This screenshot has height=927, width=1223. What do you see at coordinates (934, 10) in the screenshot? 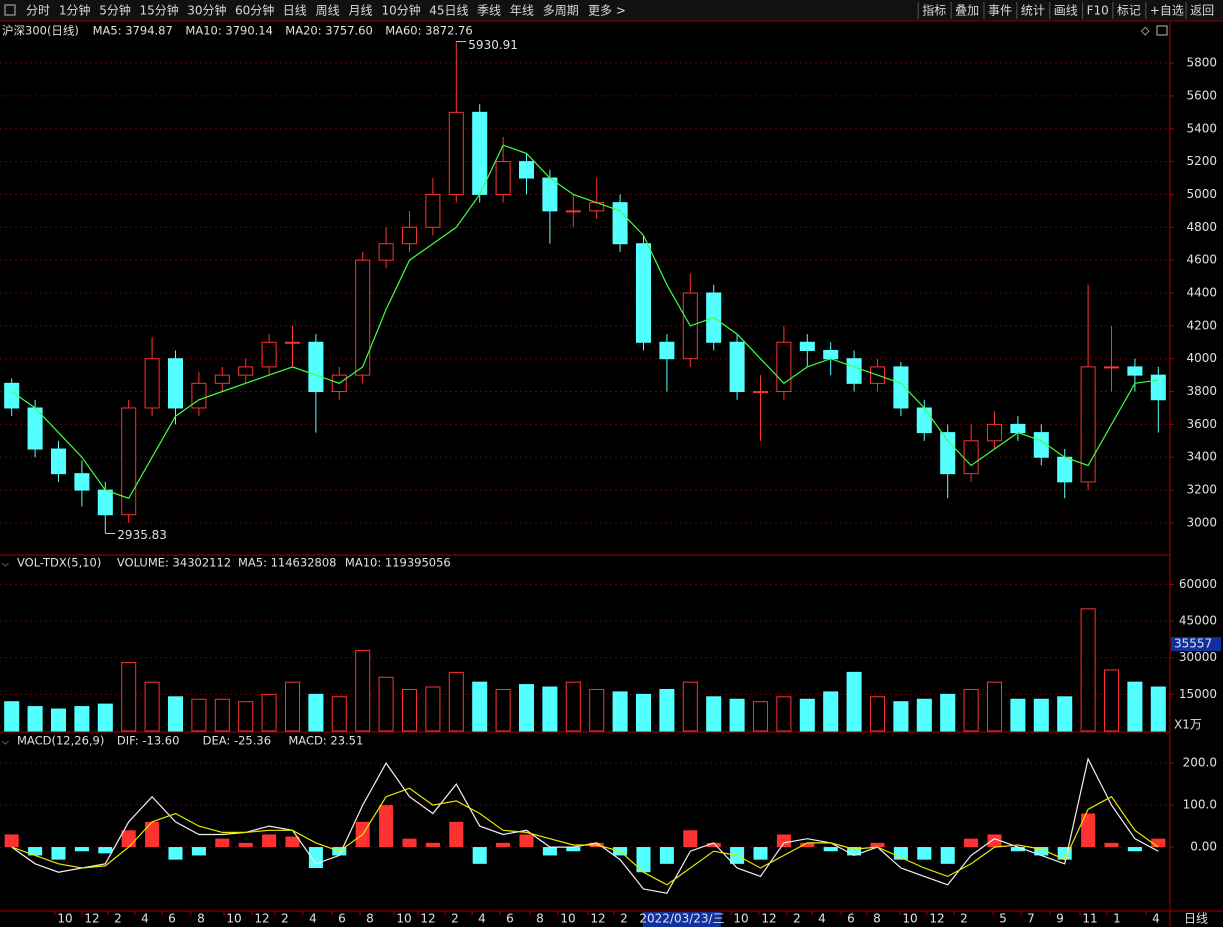
I see `toolbar-item: 指标` at bounding box center [934, 10].